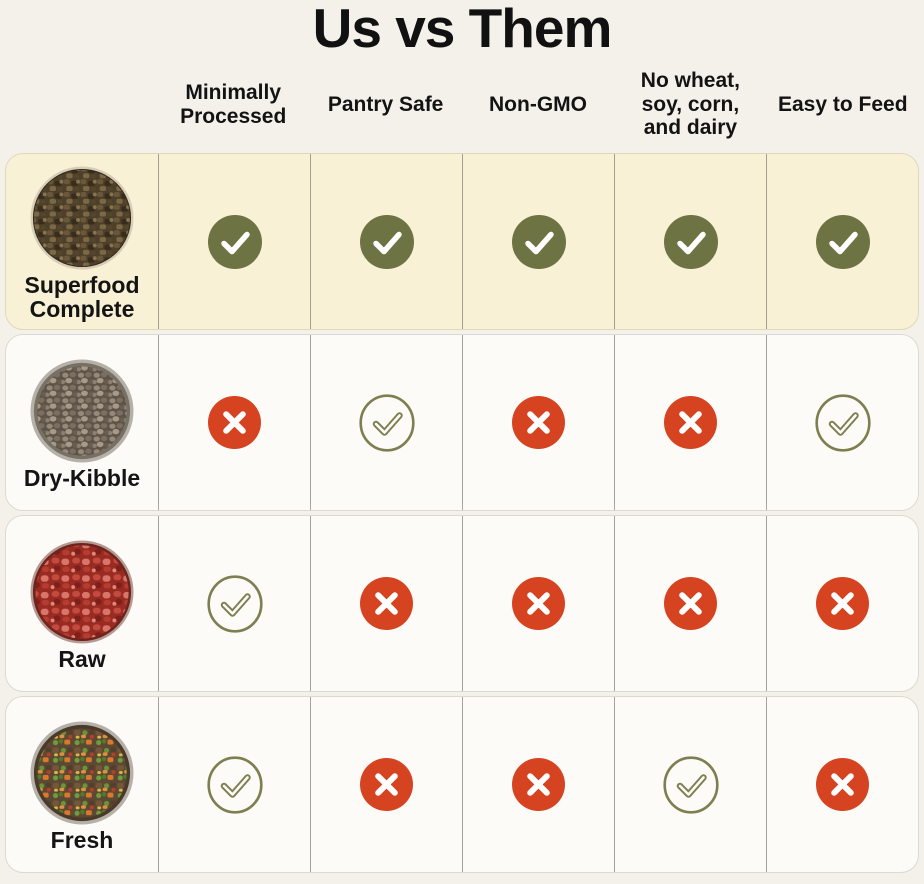  I want to click on cell-fresh-non-gmo, so click(538, 784).